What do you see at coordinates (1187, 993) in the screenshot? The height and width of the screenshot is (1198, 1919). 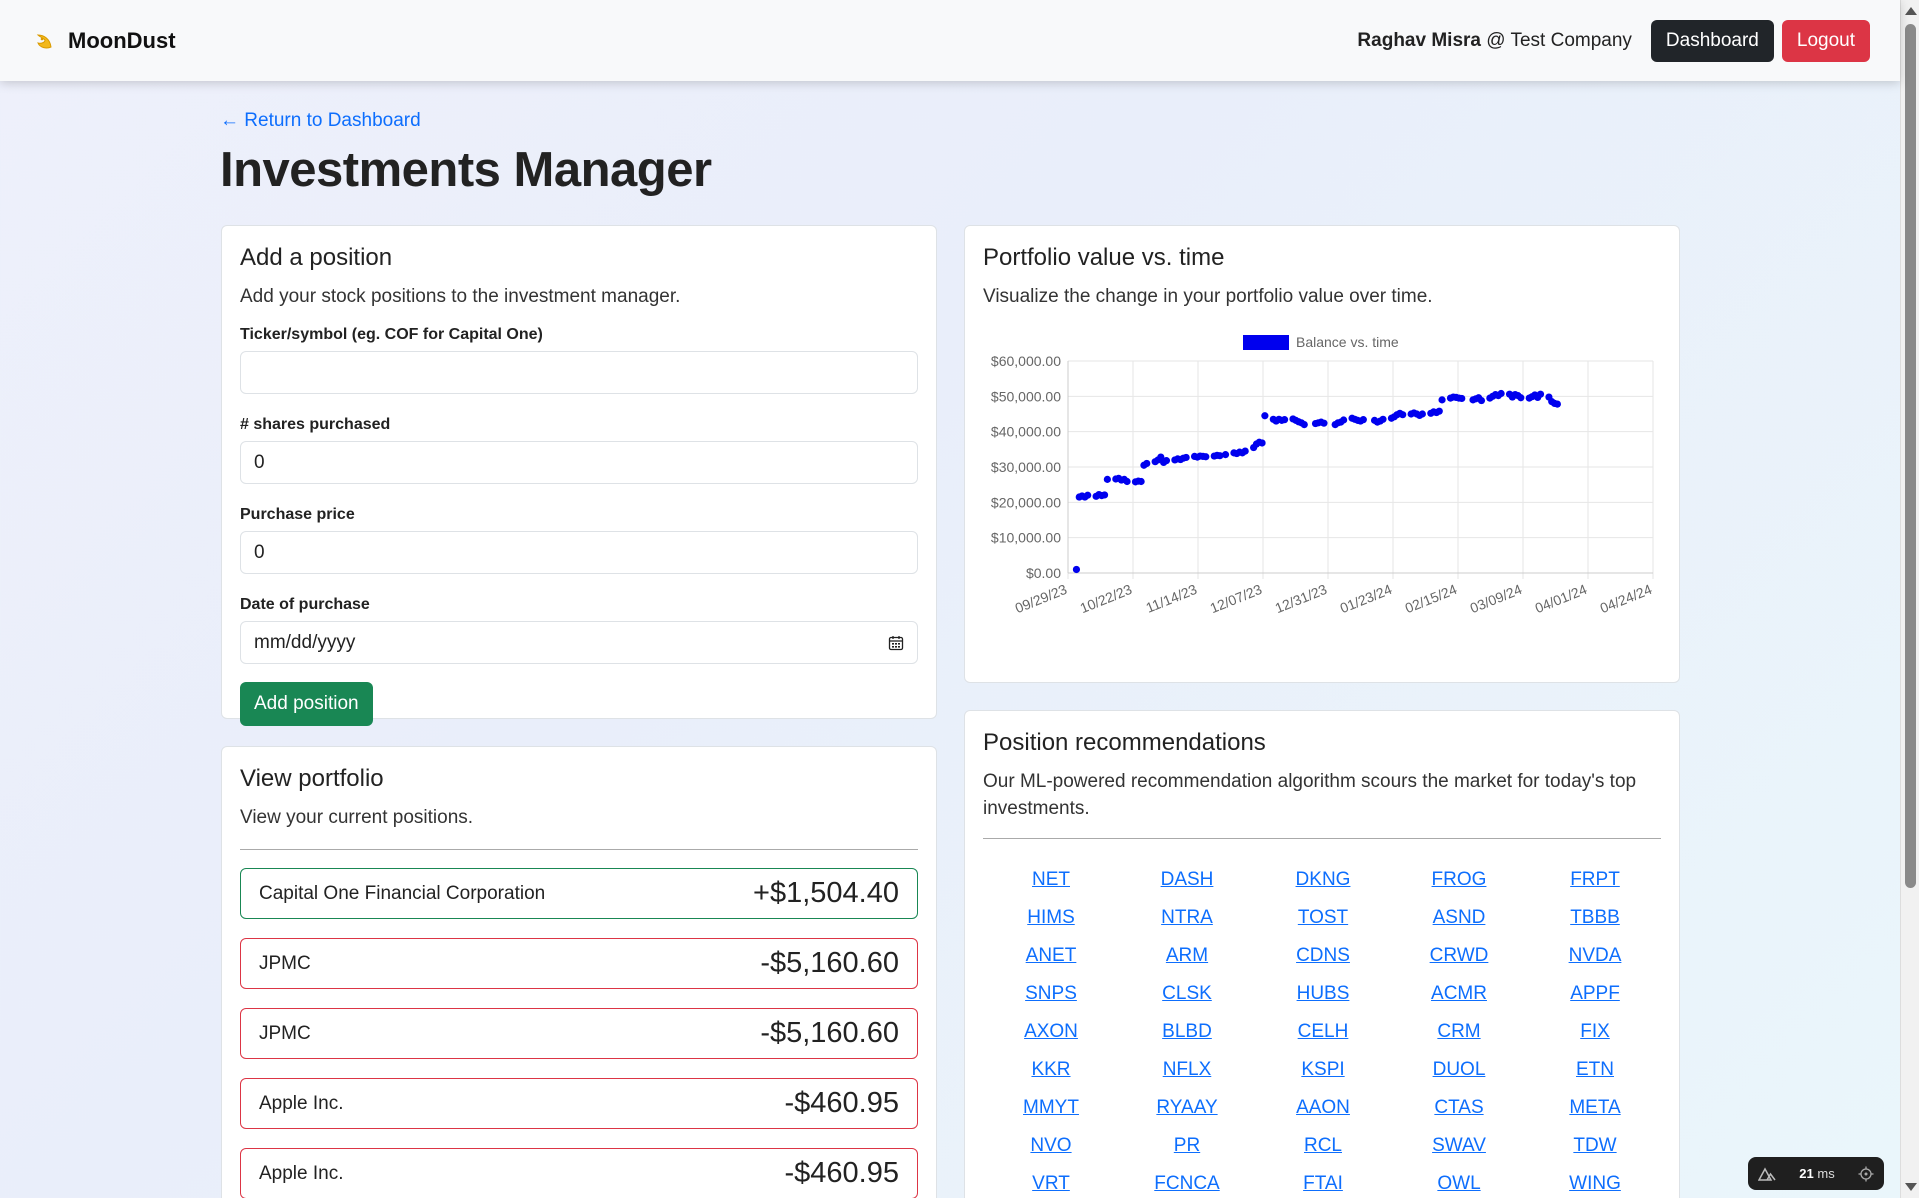 I see `recommendation-link: CLSK` at bounding box center [1187, 993].